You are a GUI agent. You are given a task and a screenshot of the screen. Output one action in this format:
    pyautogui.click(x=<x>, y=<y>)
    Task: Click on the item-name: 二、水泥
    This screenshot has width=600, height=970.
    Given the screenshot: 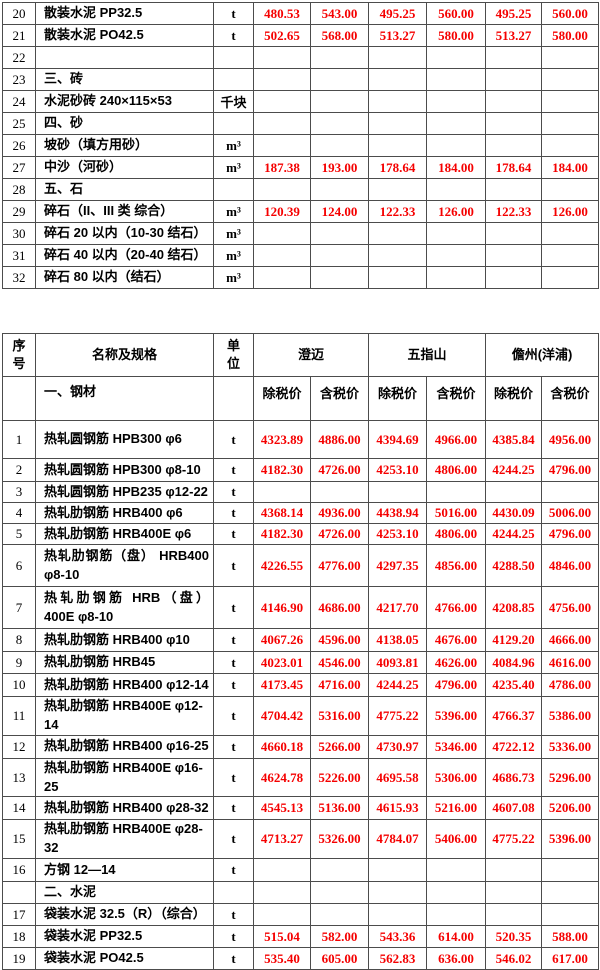 What is the action you would take?
    pyautogui.click(x=124, y=893)
    